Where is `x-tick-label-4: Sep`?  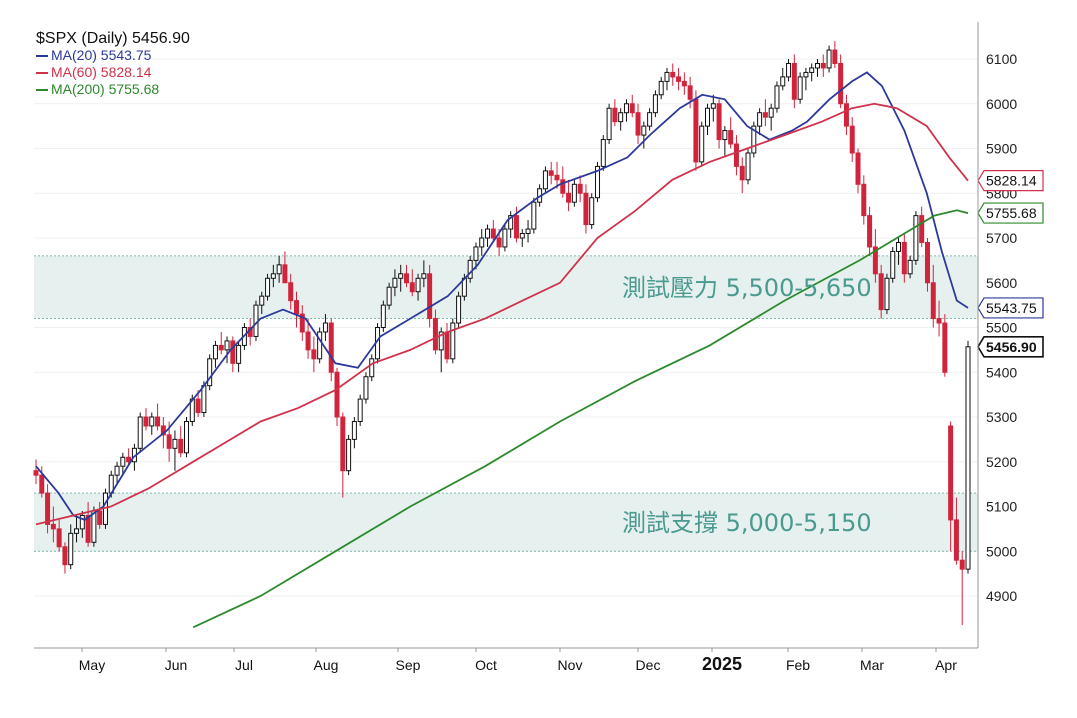
x-tick-label-4: Sep is located at coordinates (408, 665).